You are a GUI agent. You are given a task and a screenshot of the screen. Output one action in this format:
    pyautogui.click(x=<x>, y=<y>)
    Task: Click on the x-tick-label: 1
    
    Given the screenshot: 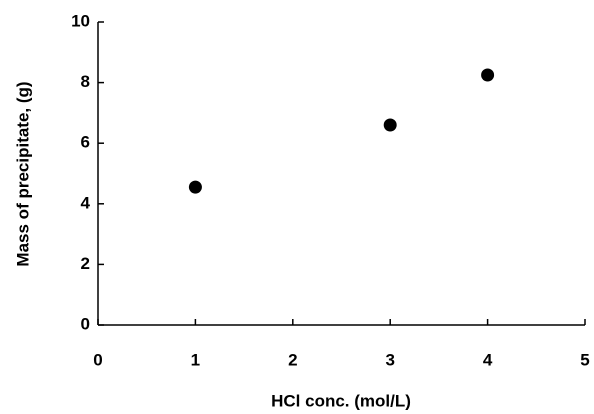 What is the action you would take?
    pyautogui.click(x=195, y=359)
    